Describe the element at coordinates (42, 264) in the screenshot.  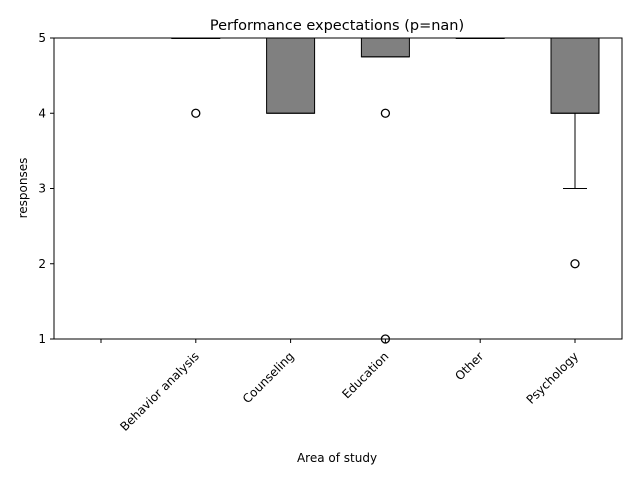
I see `y-tick-label: 2` at that location.